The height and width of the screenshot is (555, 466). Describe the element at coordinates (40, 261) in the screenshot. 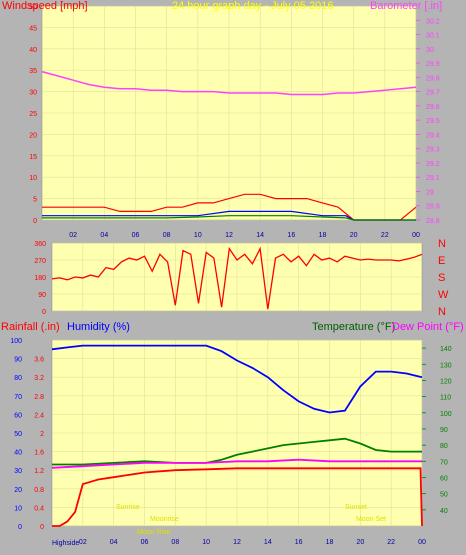

I see `direction-tick-label: 270` at that location.